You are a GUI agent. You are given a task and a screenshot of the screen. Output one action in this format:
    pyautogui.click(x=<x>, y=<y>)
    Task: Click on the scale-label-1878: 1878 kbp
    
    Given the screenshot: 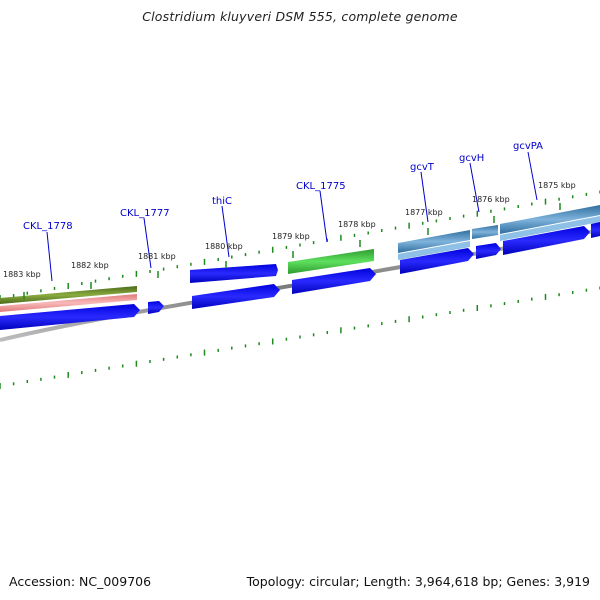 What is the action you would take?
    pyautogui.click(x=357, y=224)
    